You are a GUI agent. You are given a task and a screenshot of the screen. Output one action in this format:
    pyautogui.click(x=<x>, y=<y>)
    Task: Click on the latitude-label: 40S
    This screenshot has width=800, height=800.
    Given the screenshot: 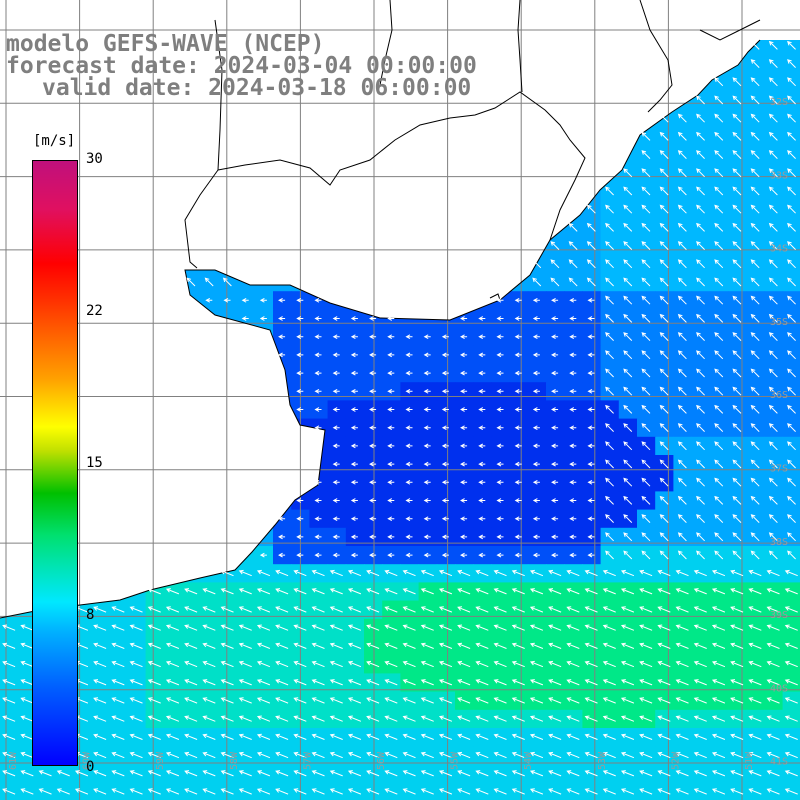 What is the action you would take?
    pyautogui.click(x=779, y=688)
    